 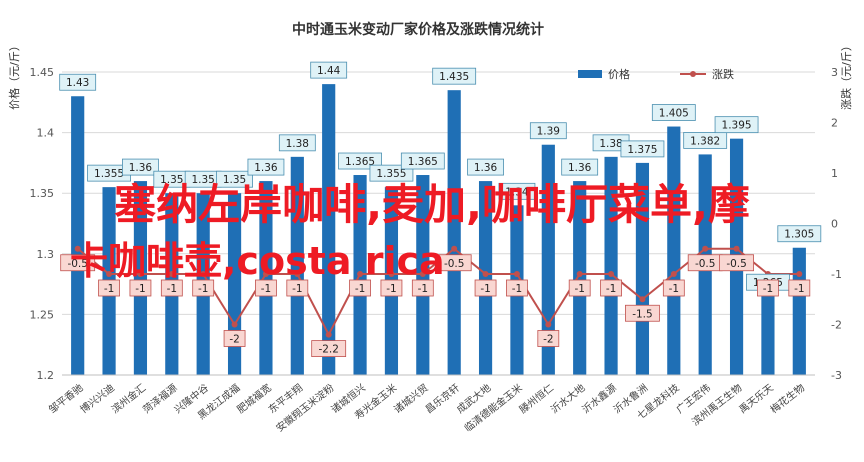 What do you see at coordinates (257, 261) in the screenshot?
I see `overlay-text-line-2: 卡咖啡壶,costa rica` at bounding box center [257, 261].